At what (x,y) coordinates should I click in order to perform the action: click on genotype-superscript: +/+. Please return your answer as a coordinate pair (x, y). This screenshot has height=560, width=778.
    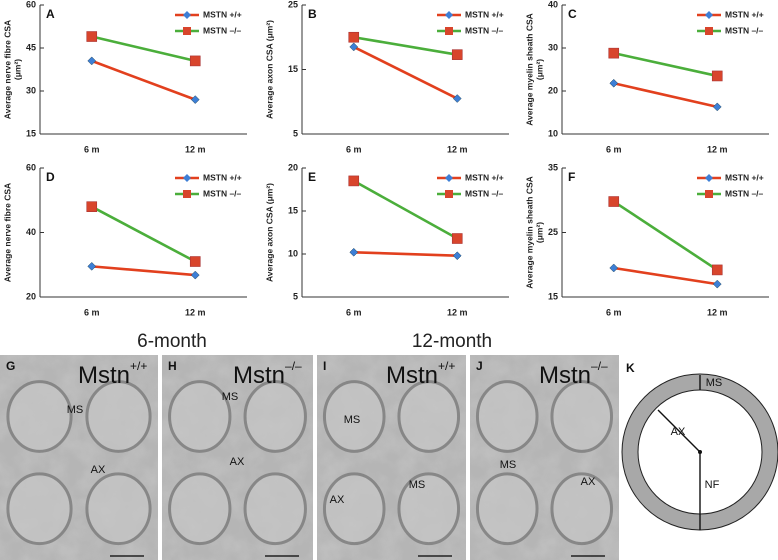
    Looking at the image, I should click on (138, 366).